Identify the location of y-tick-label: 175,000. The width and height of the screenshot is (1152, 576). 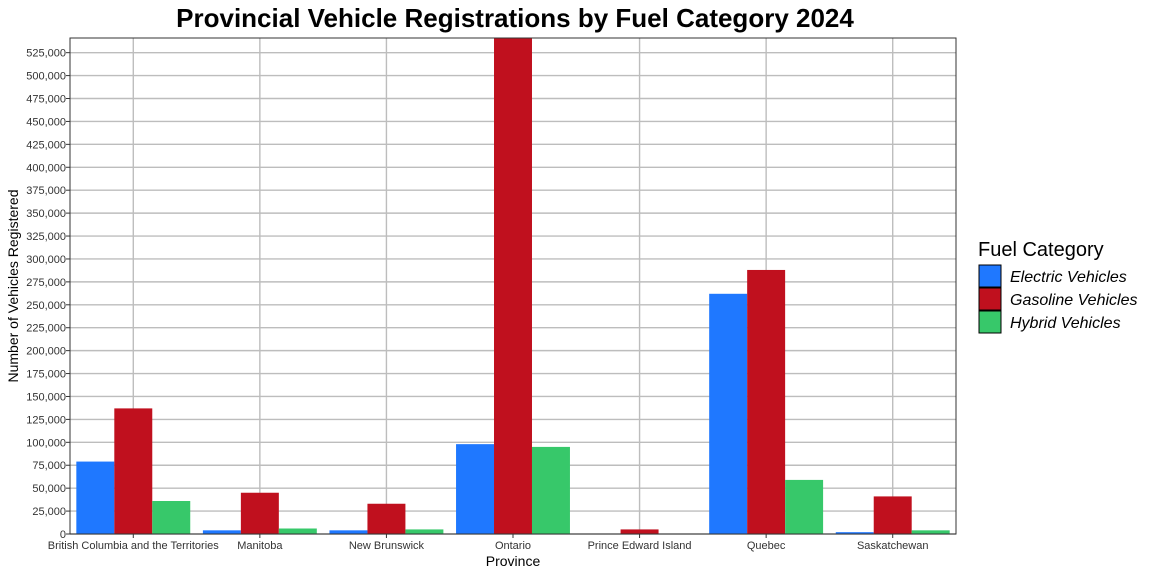
(46, 375).